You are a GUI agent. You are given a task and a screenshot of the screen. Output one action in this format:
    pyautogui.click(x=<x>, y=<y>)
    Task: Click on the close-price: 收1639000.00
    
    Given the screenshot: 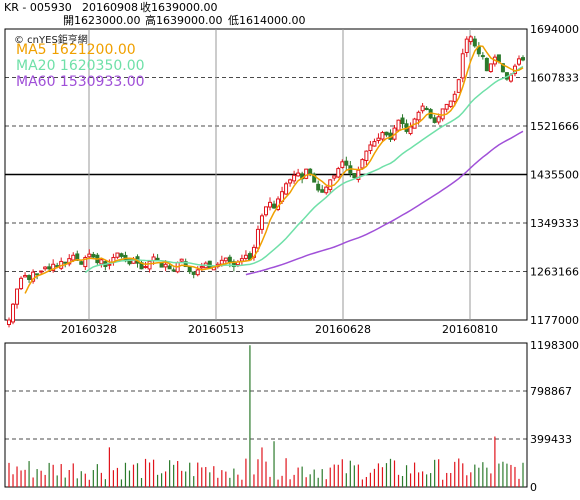 What is the action you would take?
    pyautogui.click(x=179, y=7)
    